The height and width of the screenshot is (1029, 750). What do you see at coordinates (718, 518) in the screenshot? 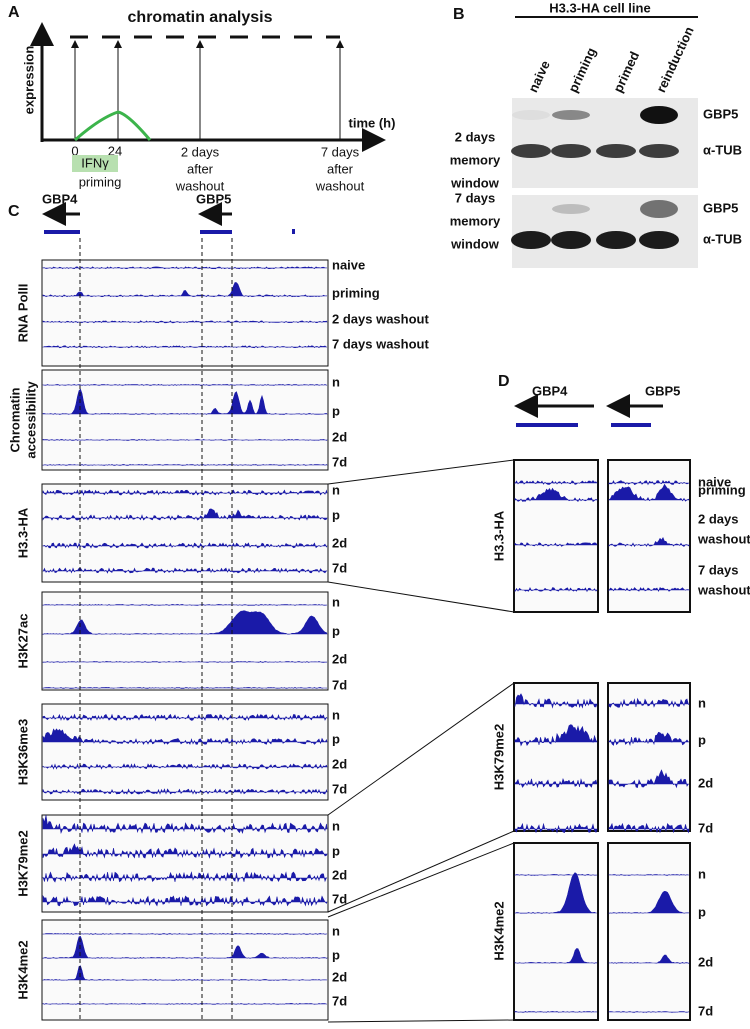
I see `label: 2 days` at bounding box center [718, 518].